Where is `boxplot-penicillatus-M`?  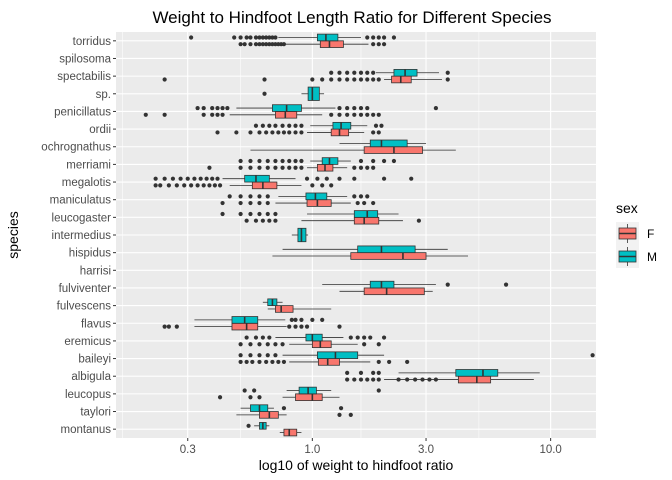 boxplot-penicillatus-M is located at coordinates (317, 108).